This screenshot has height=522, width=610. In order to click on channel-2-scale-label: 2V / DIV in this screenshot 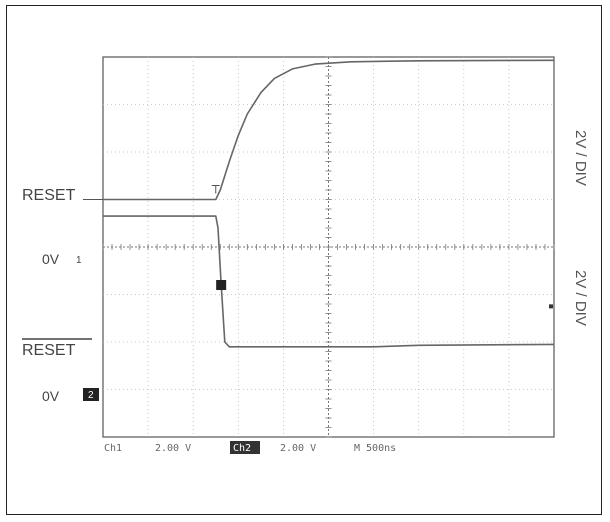, I will do `click(580, 298)`.